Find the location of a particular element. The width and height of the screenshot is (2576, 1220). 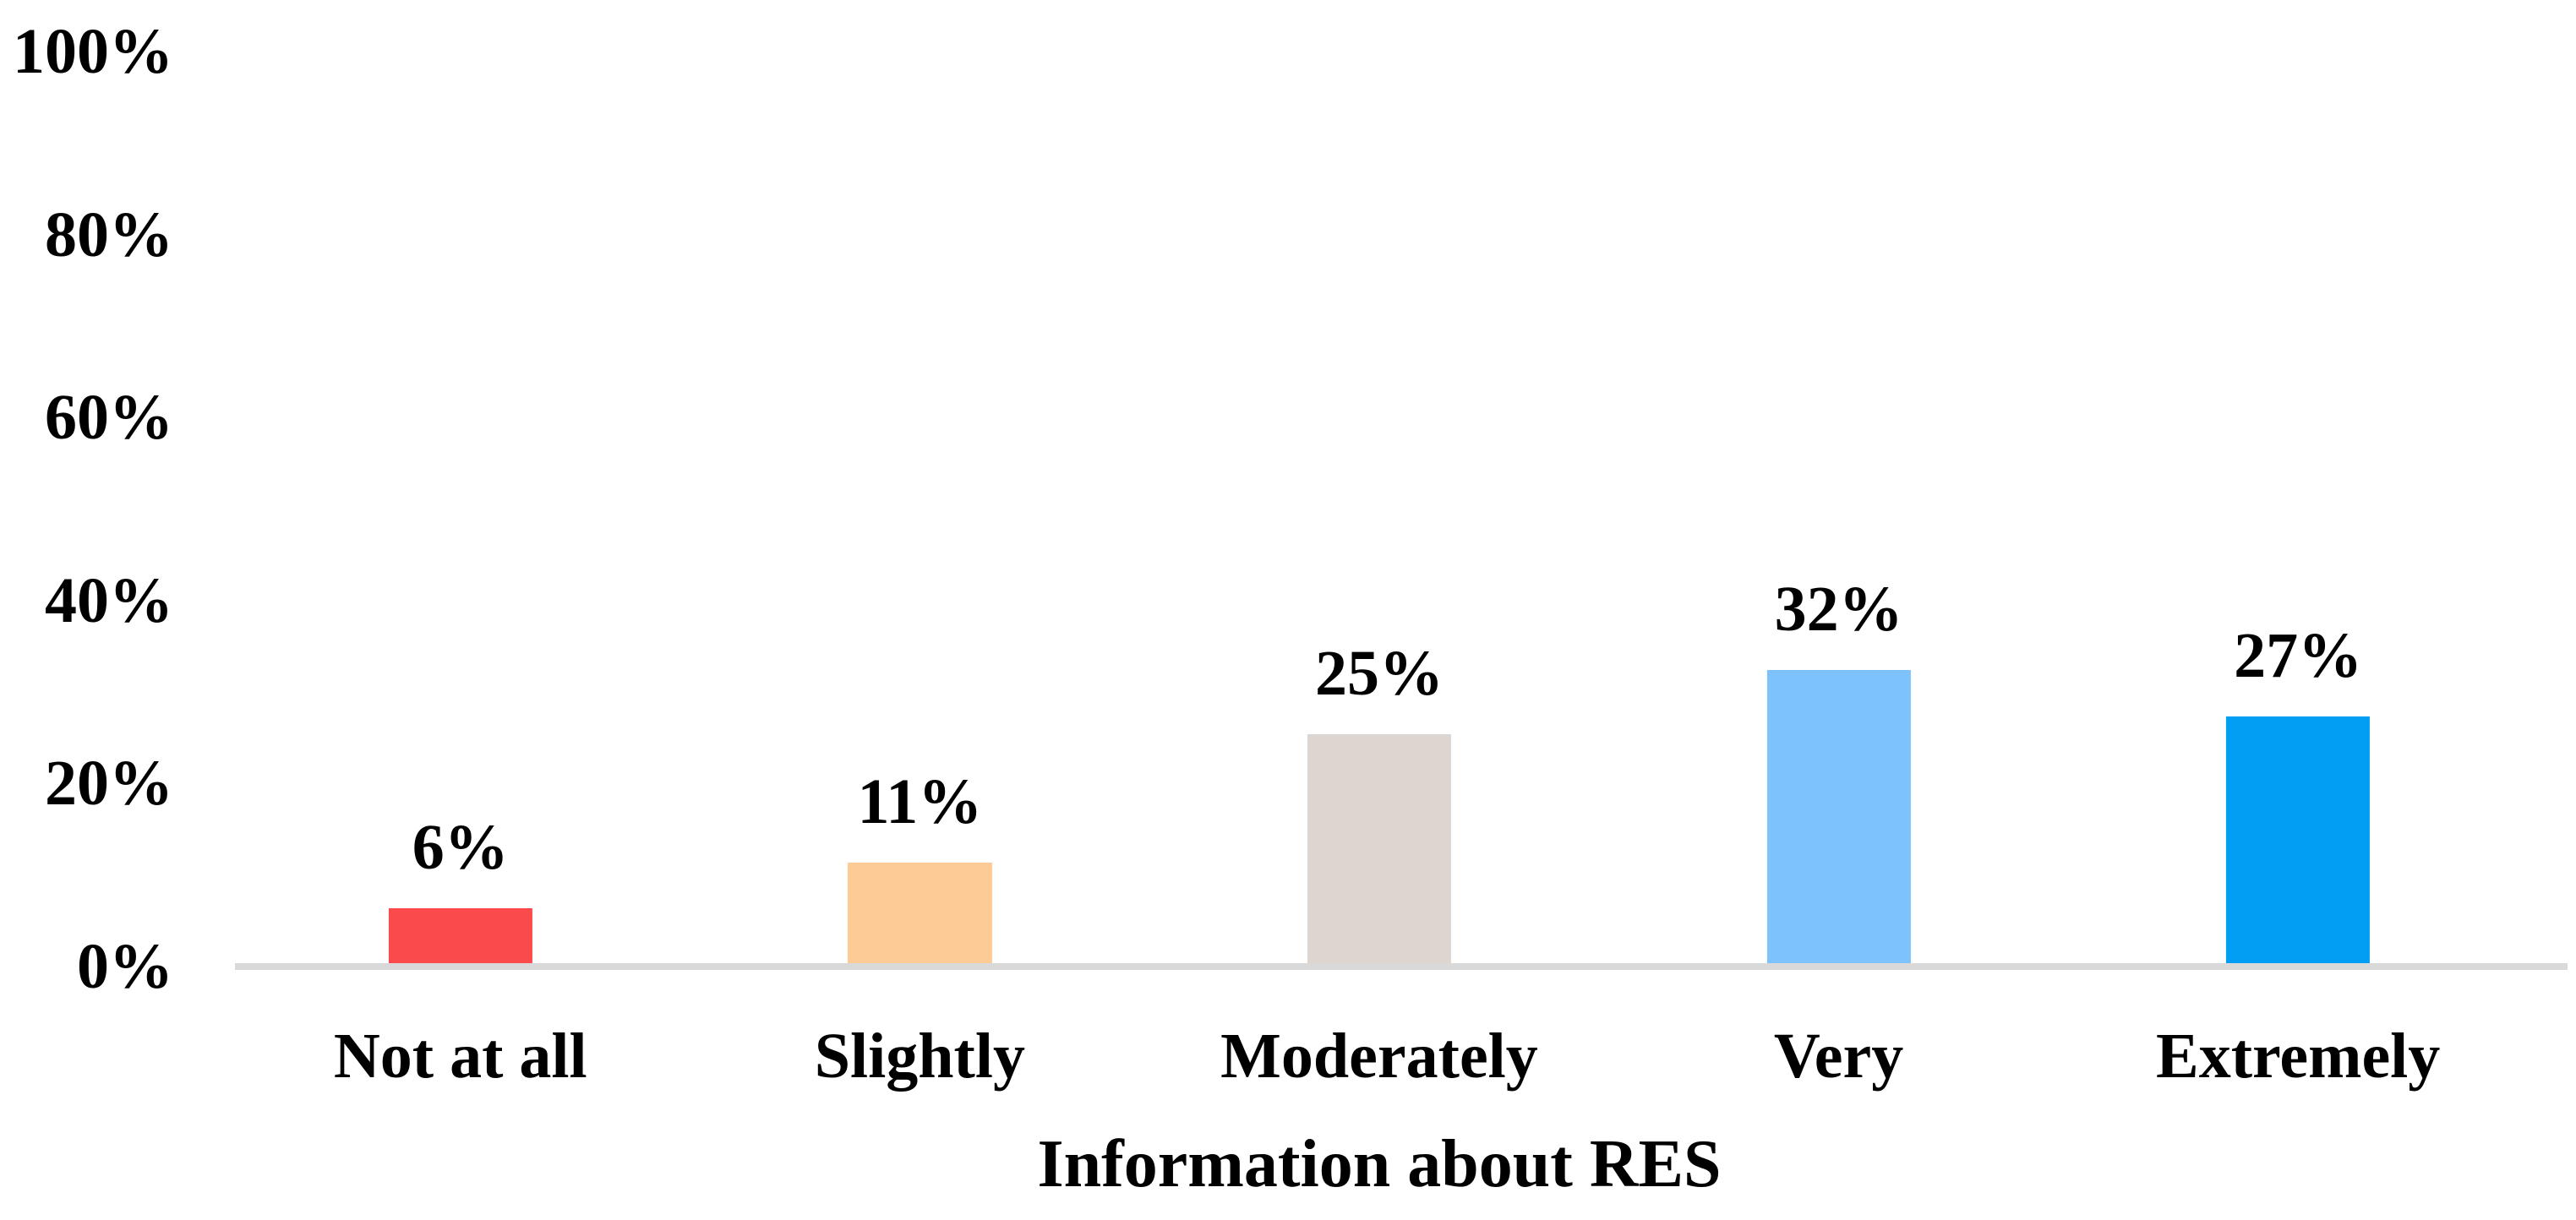

y-axis-tick-label: 100% is located at coordinates (93, 51).